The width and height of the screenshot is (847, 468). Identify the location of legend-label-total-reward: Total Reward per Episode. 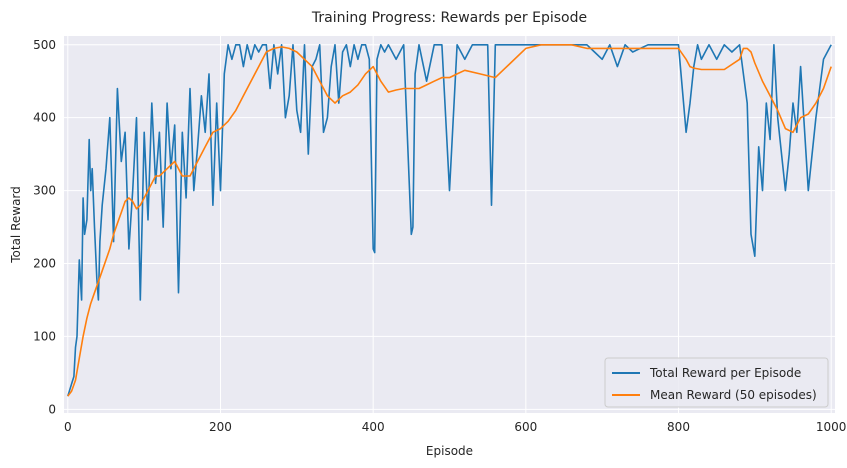
(725, 373).